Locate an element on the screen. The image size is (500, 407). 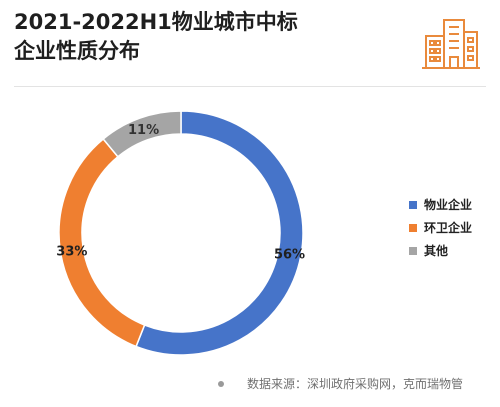
chart-title: 2021-2022H1物业城市中标 企业性质分布 is located at coordinates (209, 37).